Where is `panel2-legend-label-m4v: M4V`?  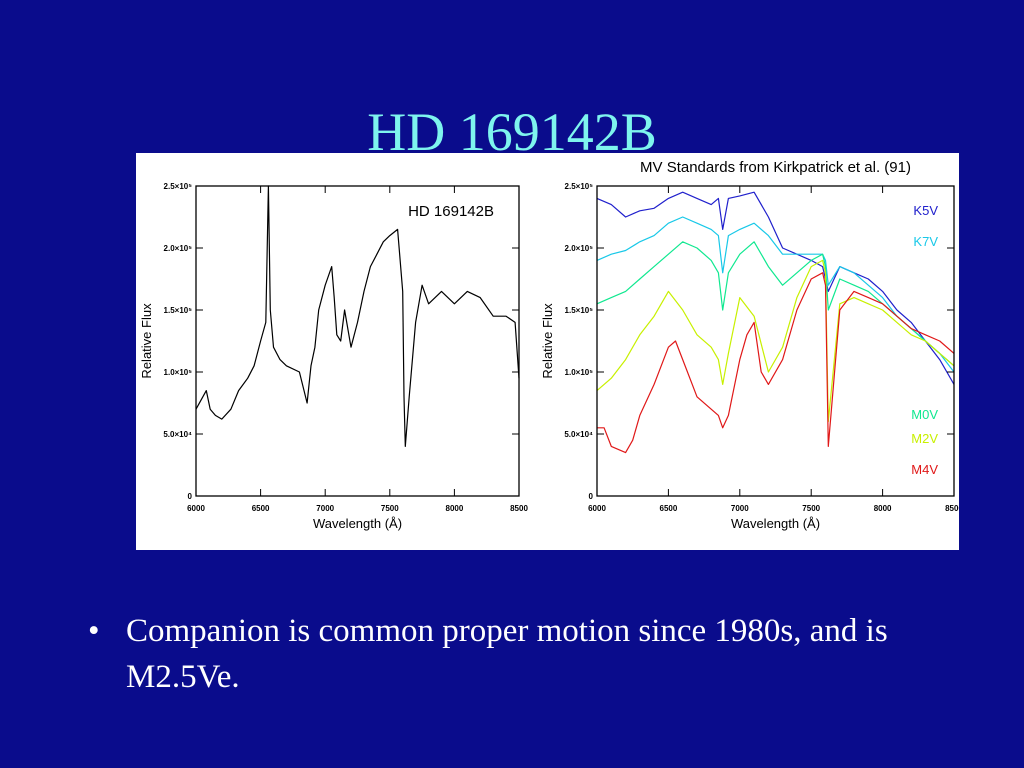
panel2-legend-label-m4v: M4V is located at coordinates (924, 469).